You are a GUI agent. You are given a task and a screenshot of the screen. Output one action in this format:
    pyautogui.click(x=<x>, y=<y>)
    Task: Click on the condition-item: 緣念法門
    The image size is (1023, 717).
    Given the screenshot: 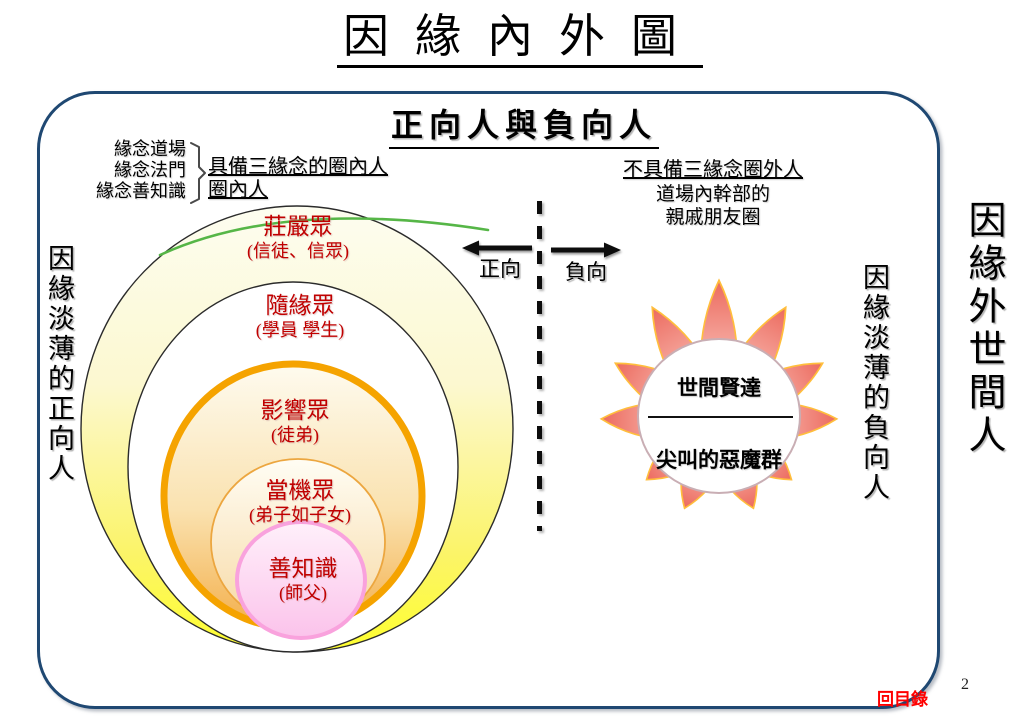 What is the action you would take?
    pyautogui.click(x=150, y=170)
    